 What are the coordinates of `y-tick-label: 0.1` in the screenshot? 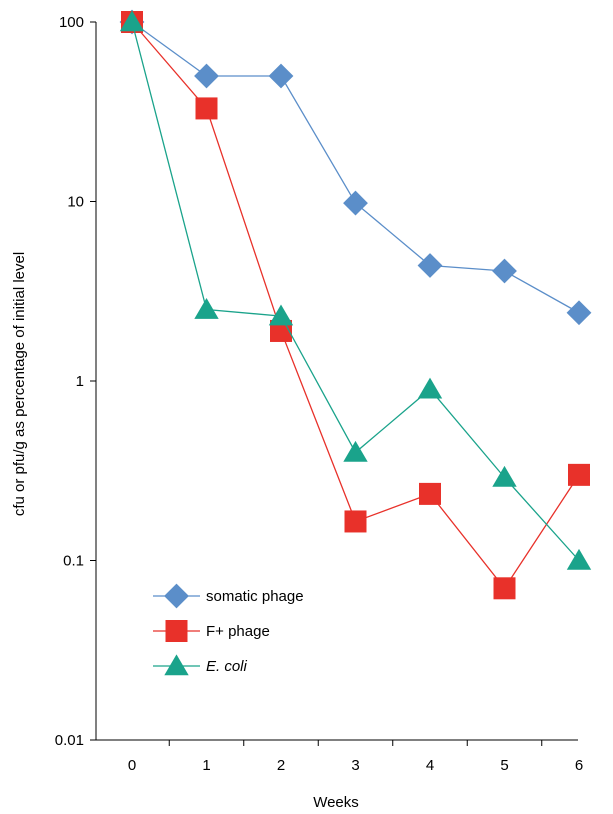 It's located at (73, 561).